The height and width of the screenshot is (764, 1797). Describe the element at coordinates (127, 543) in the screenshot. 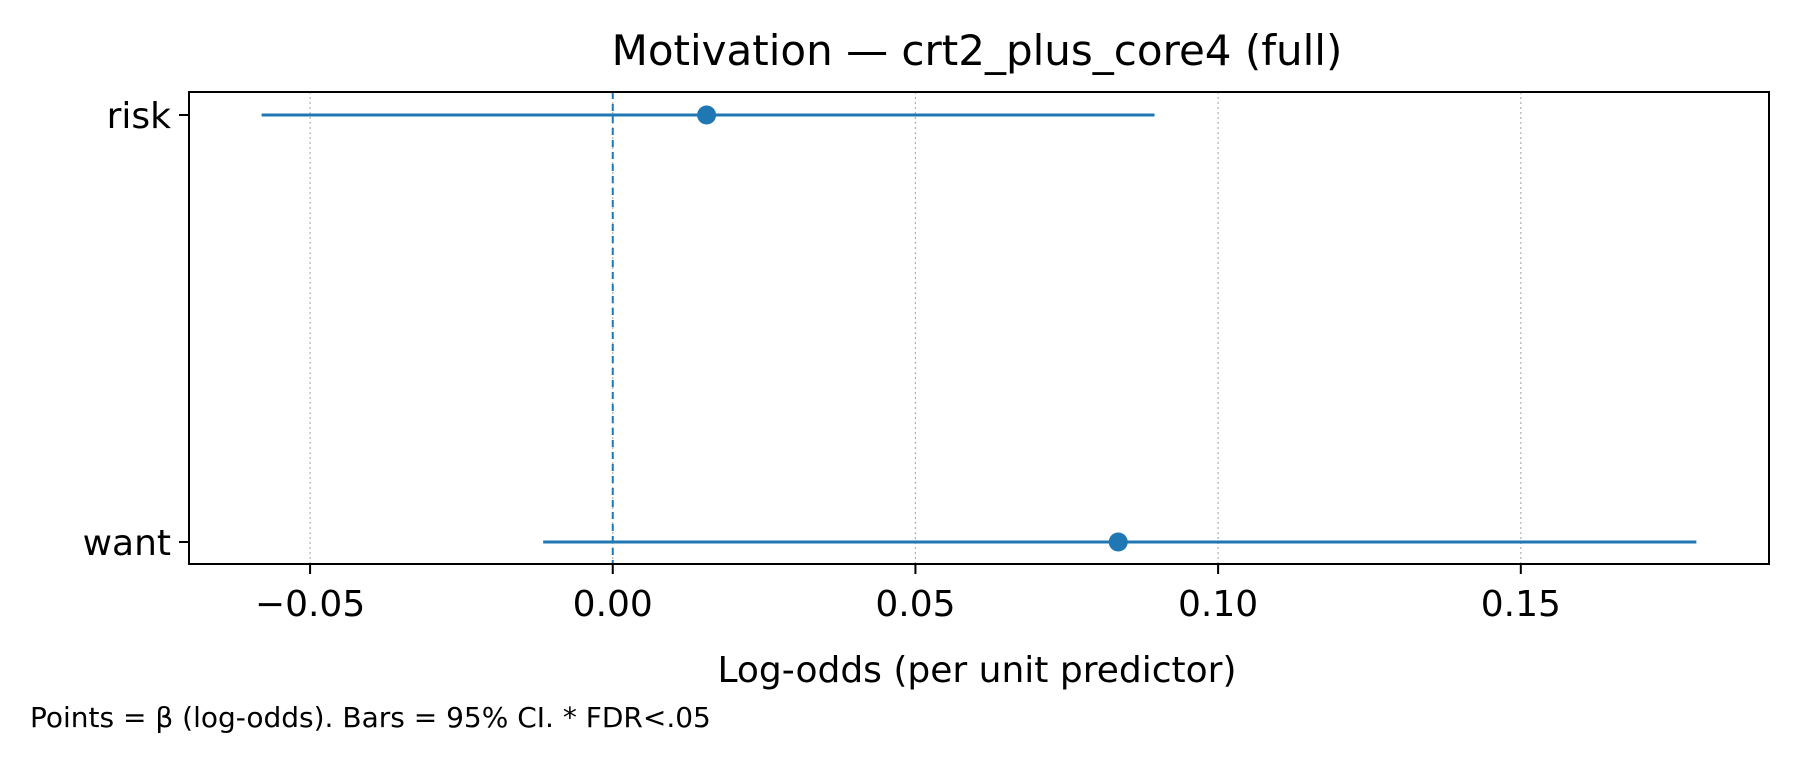

I see `y-tick-label-want: want` at that location.